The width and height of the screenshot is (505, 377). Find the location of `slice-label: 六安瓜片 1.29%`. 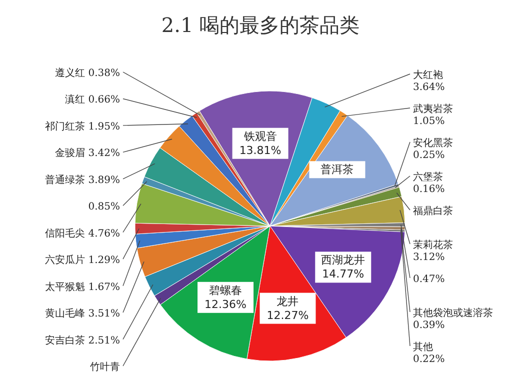

slice-label: 六安瓜片 1.29% is located at coordinates (82, 260).